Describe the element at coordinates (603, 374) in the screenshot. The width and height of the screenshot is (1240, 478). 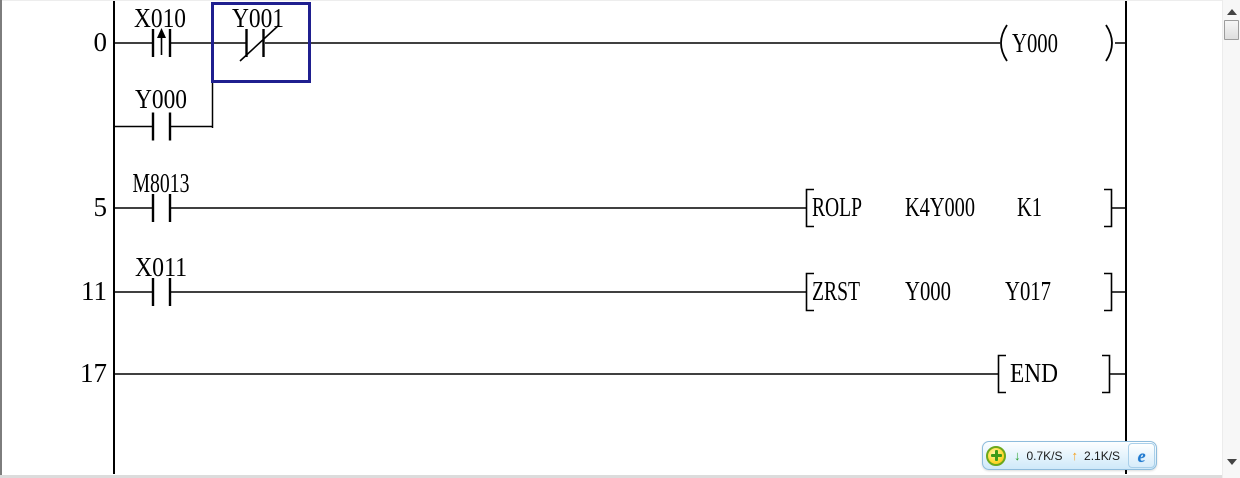
I see `rung-17: 17 END` at that location.